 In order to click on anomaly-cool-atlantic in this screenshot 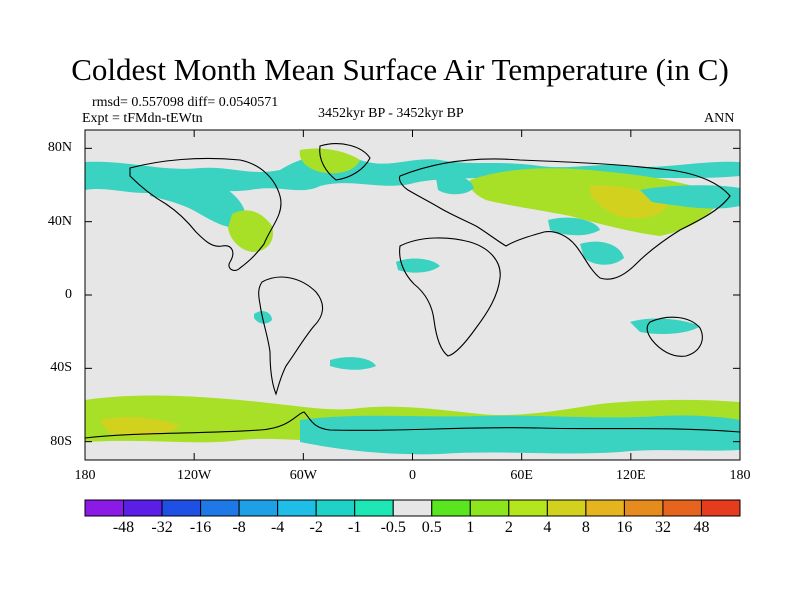, I will do `click(418, 265)`.